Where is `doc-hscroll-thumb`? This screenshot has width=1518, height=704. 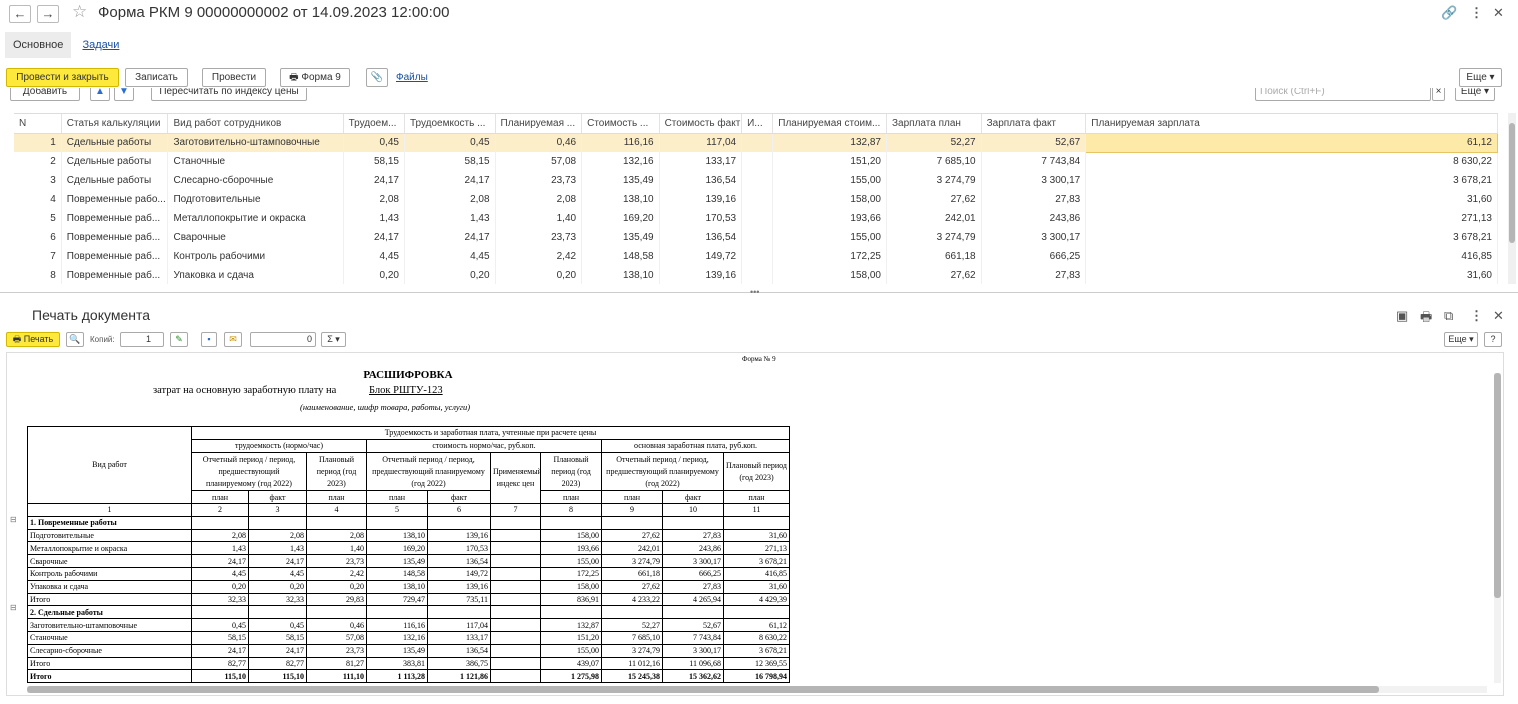 doc-hscroll-thumb is located at coordinates (703, 689).